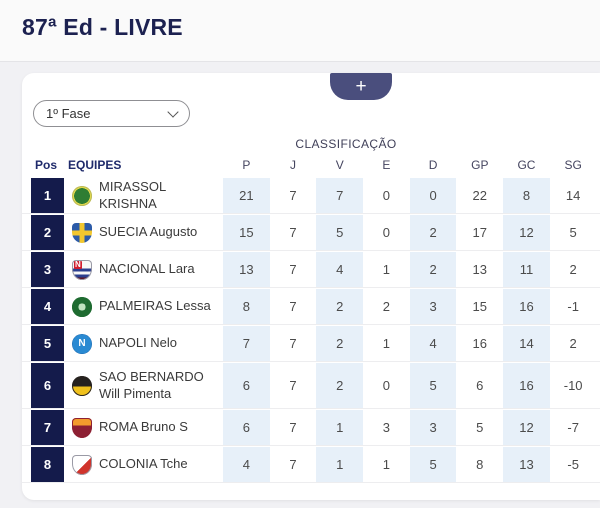 The width and height of the screenshot is (600, 508). I want to click on position-badge: 3, so click(47, 269).